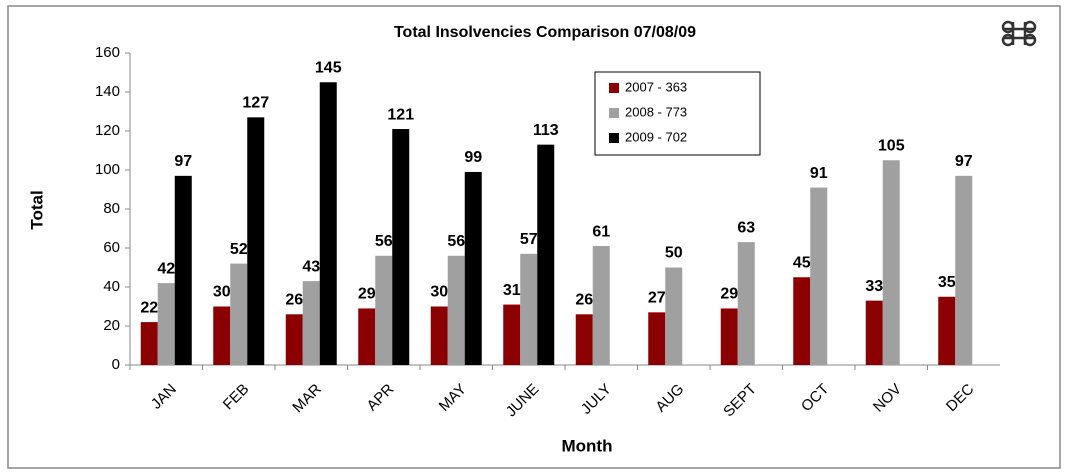  Describe the element at coordinates (149, 307) in the screenshot. I see `value-label: 22` at that location.